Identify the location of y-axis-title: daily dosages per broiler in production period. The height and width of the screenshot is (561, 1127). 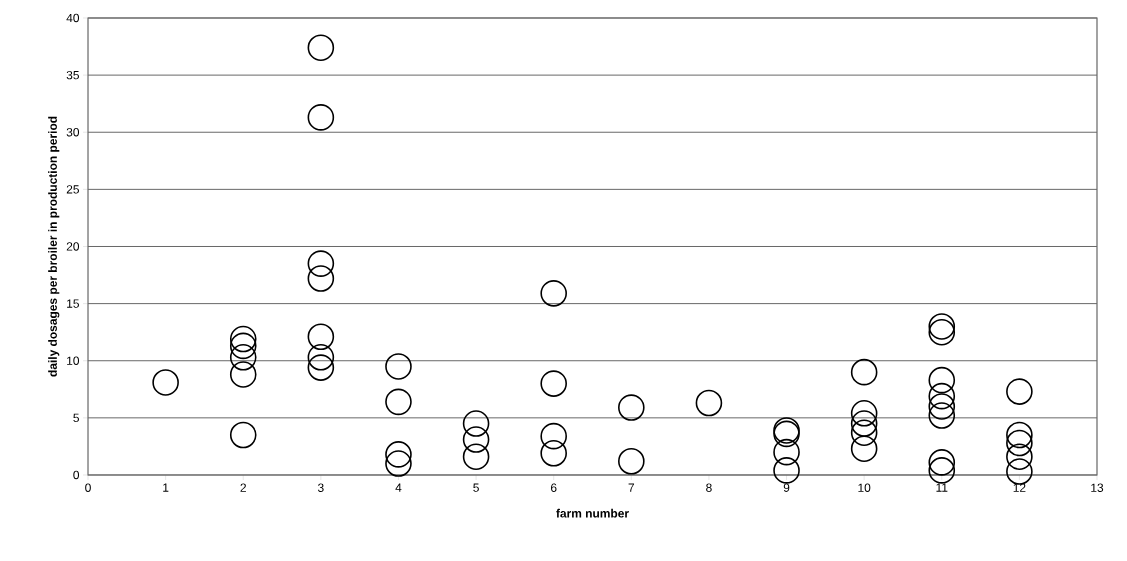
(54, 246).